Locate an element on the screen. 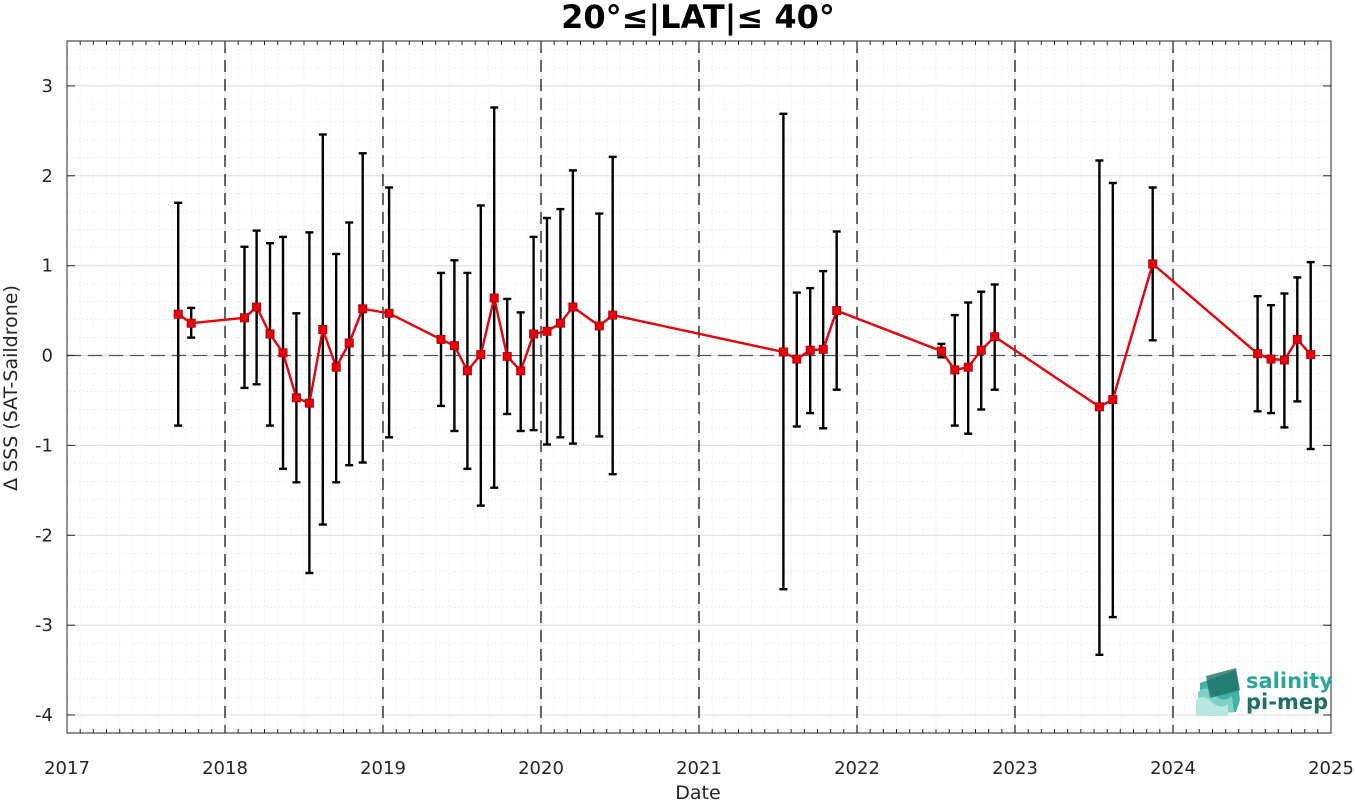 The height and width of the screenshot is (801, 1355). y-tick-label: -3 is located at coordinates (44, 625).